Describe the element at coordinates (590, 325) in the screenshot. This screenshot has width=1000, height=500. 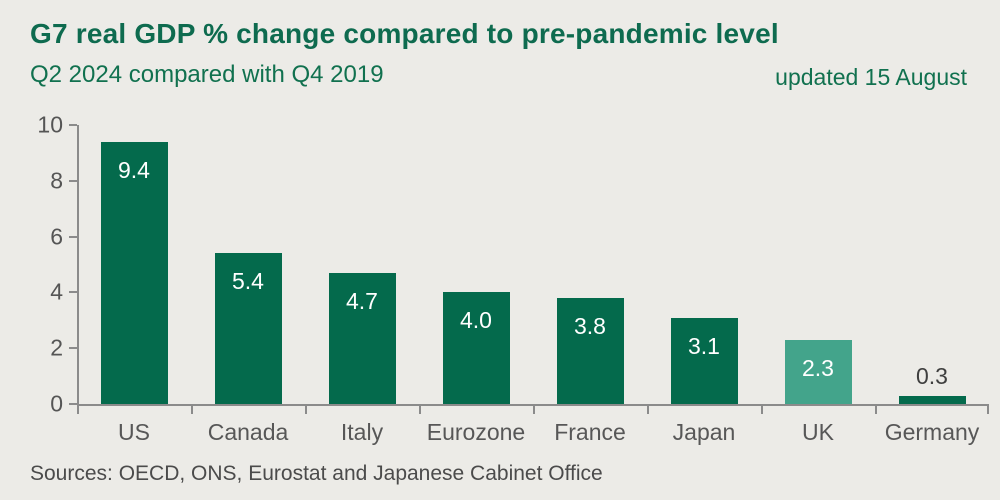
I see `bar-value-label: 3.8` at that location.